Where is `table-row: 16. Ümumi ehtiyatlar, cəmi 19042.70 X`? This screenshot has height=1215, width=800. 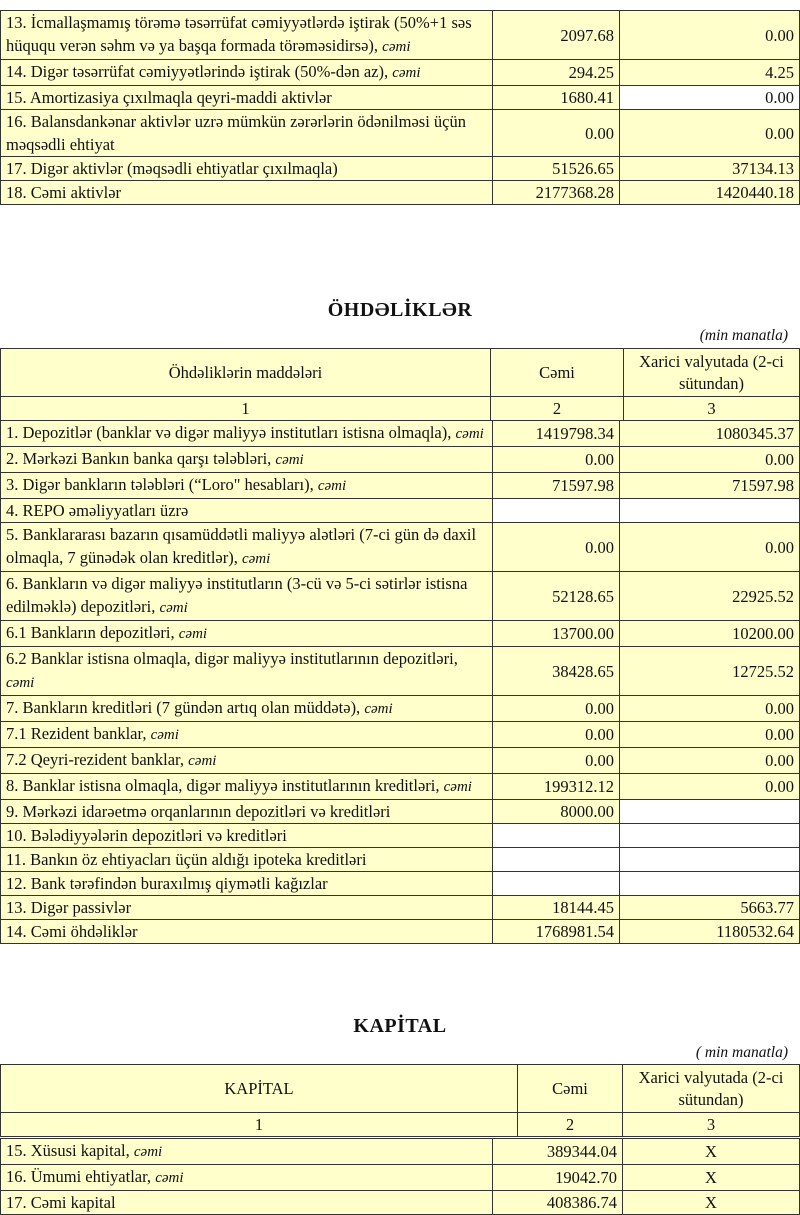 table-row: 16. Ümumi ehtiyatlar, cəmi 19042.70 X is located at coordinates (400, 1177).